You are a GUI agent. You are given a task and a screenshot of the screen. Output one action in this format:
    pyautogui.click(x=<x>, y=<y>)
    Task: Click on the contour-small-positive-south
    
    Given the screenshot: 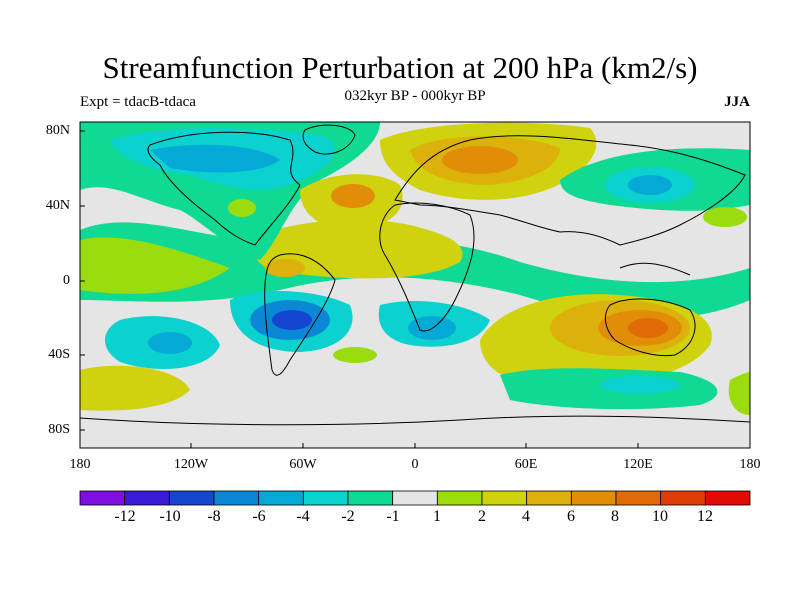 What is the action you would take?
    pyautogui.click(x=355, y=355)
    